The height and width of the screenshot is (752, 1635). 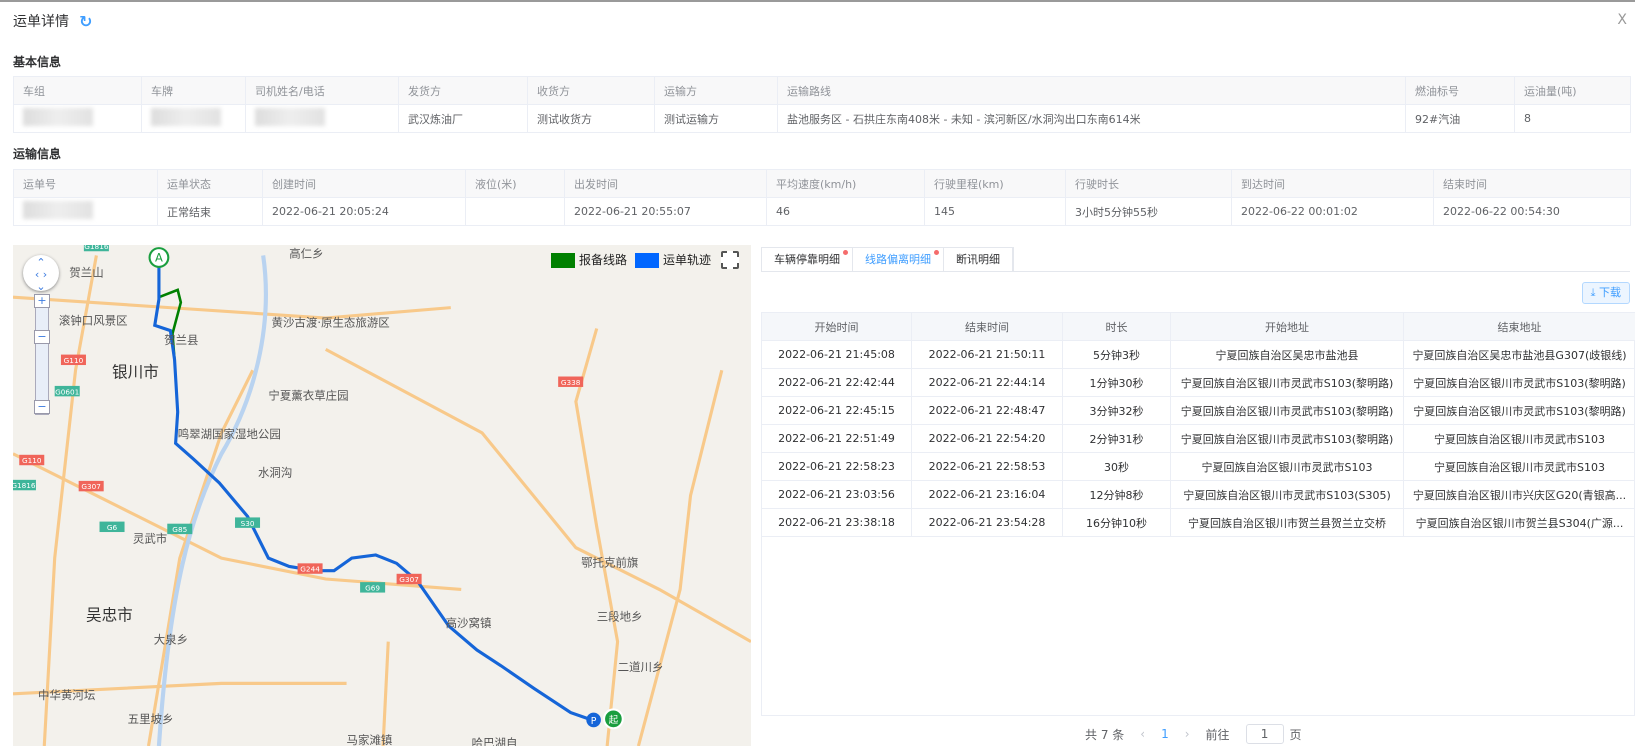 What do you see at coordinates (845, 183) in the screenshot?
I see `column-header: 平均速度(km/h)` at bounding box center [845, 183].